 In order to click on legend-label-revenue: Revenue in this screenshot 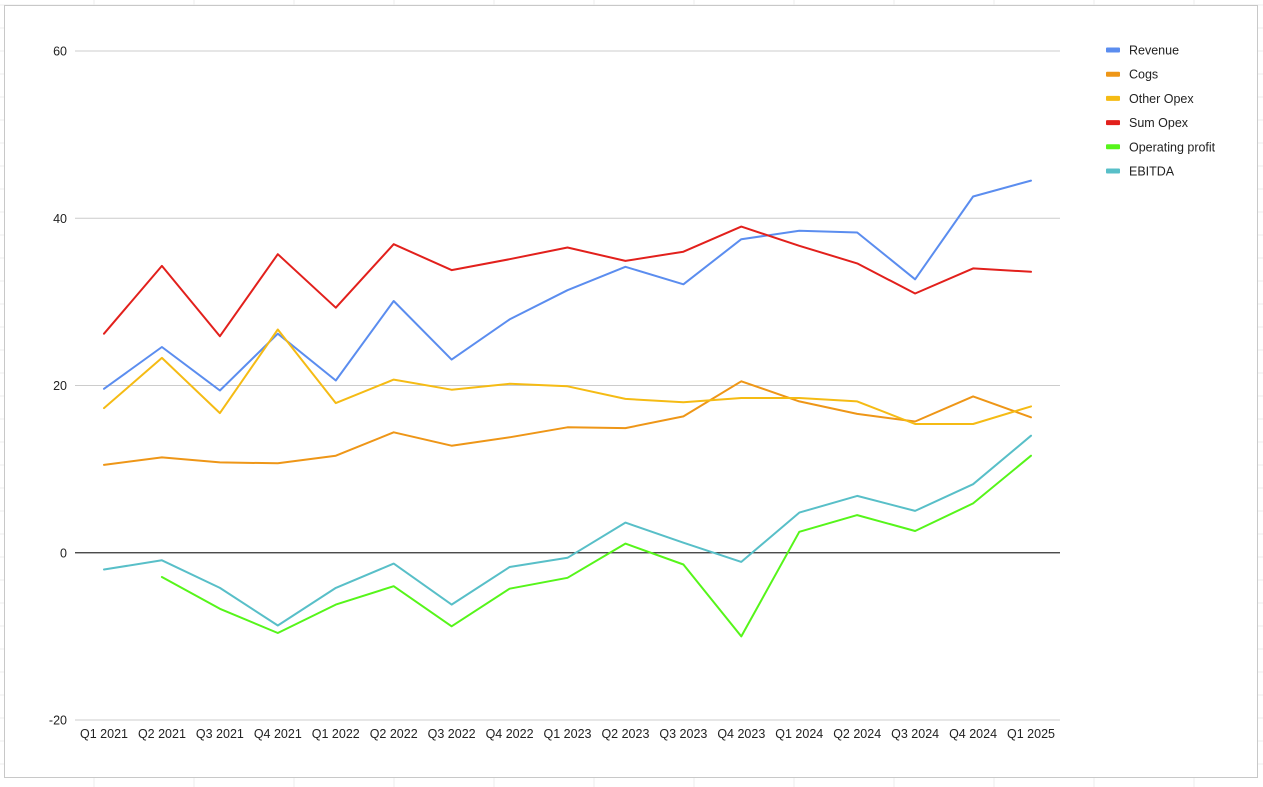, I will do `click(1154, 51)`.